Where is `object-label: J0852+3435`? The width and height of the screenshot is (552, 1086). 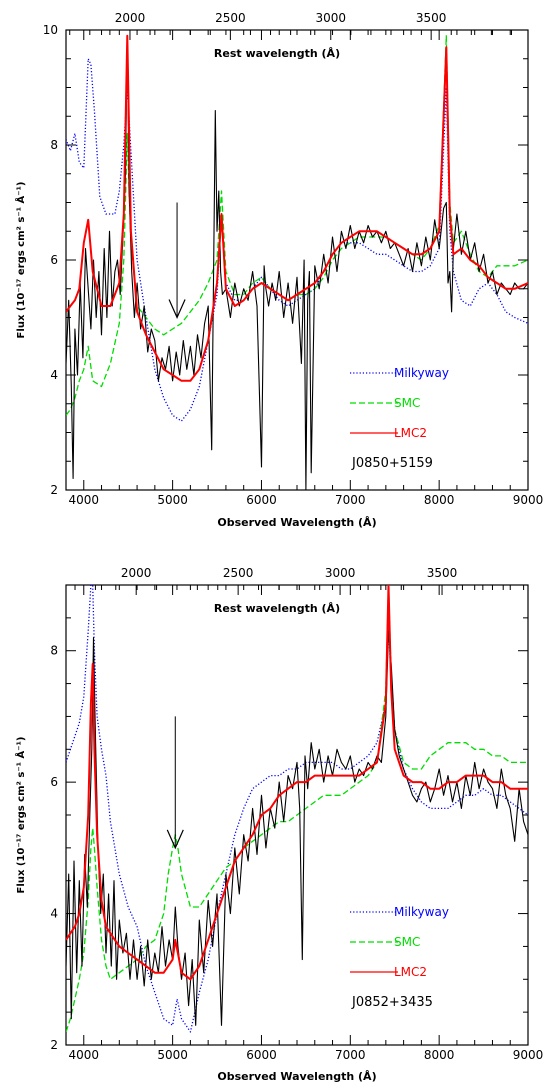
object-label: J0852+3435 is located at coordinates (392, 1002).